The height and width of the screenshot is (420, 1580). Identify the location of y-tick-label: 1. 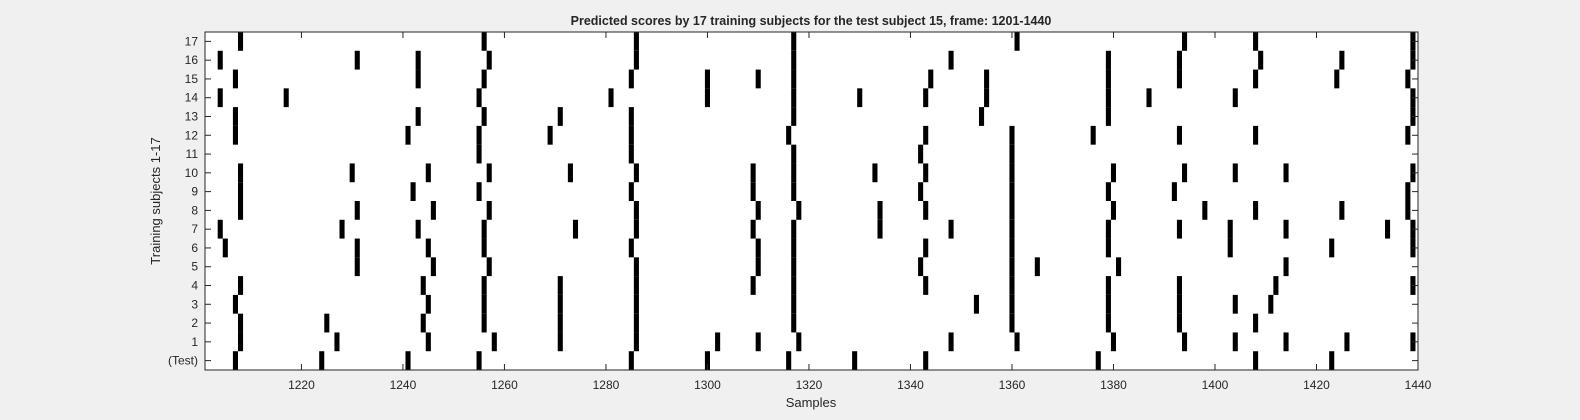
(194, 342).